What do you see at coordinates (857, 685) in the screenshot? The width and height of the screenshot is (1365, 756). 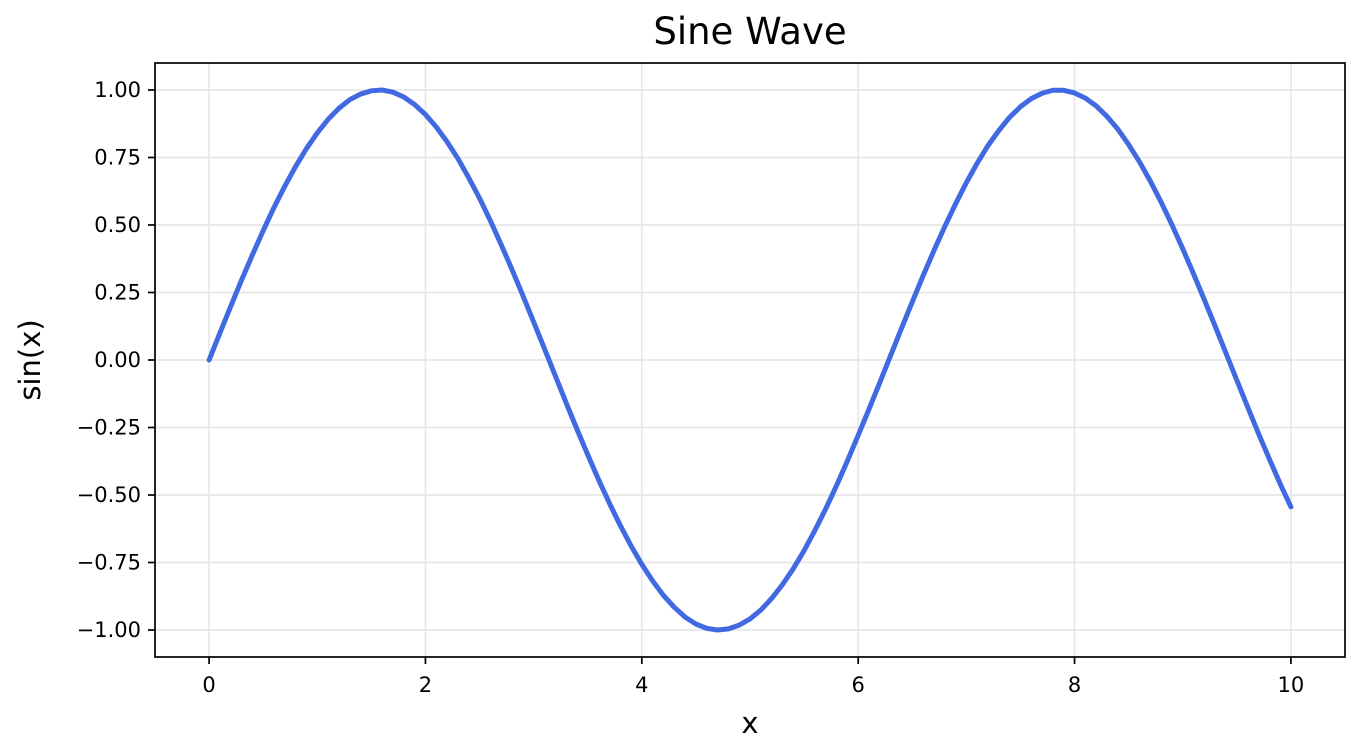 I see `x-tick-label: 6` at bounding box center [857, 685].